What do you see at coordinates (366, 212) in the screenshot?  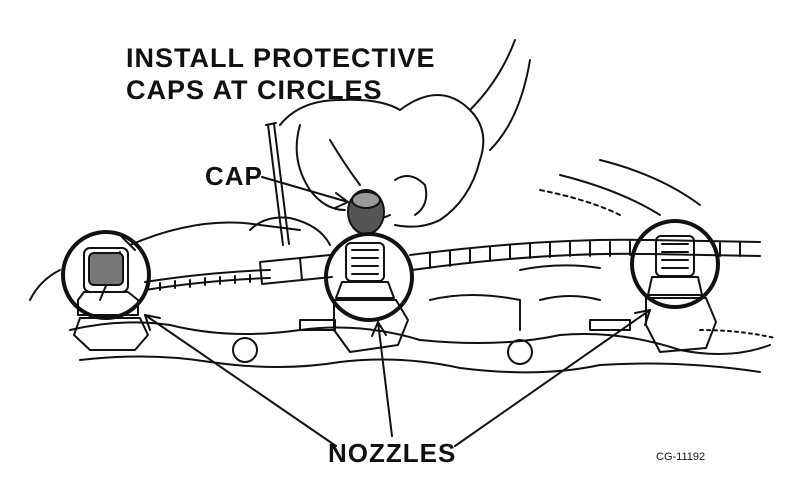 I see `protective-cap` at bounding box center [366, 212].